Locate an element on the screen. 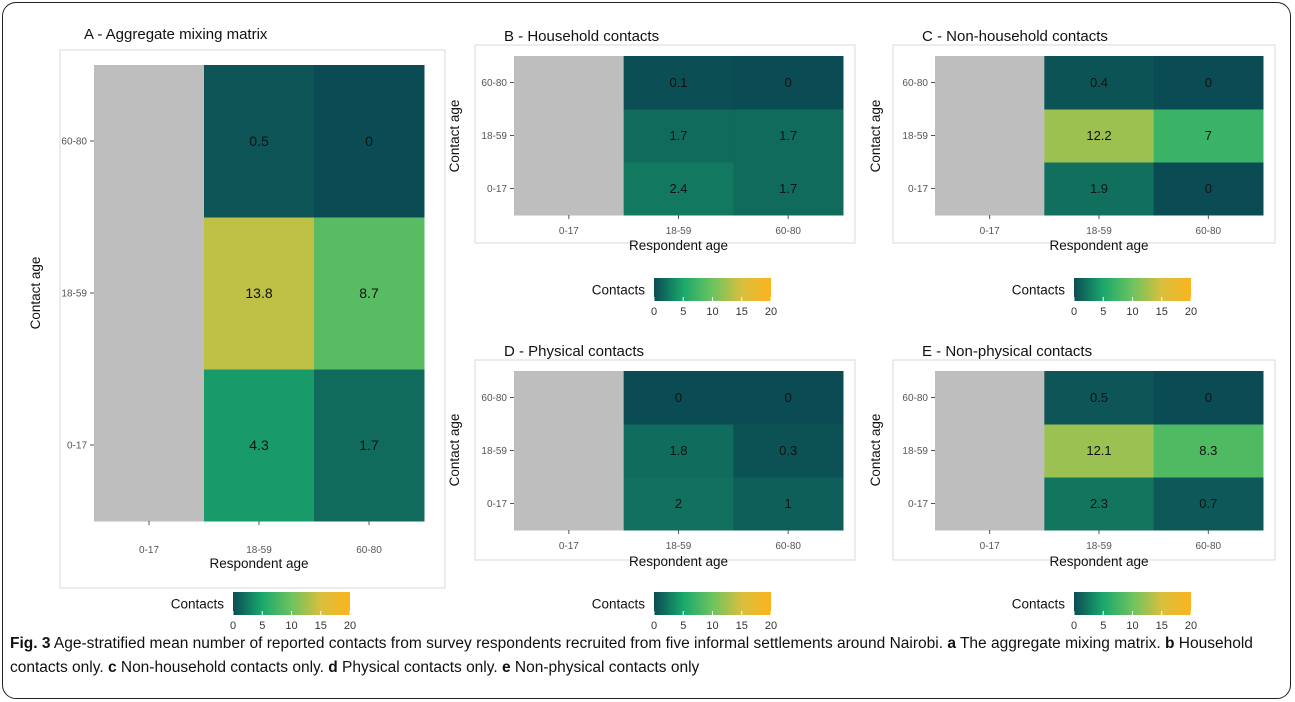  cell-value-label: 0.5 is located at coordinates (1099, 397).